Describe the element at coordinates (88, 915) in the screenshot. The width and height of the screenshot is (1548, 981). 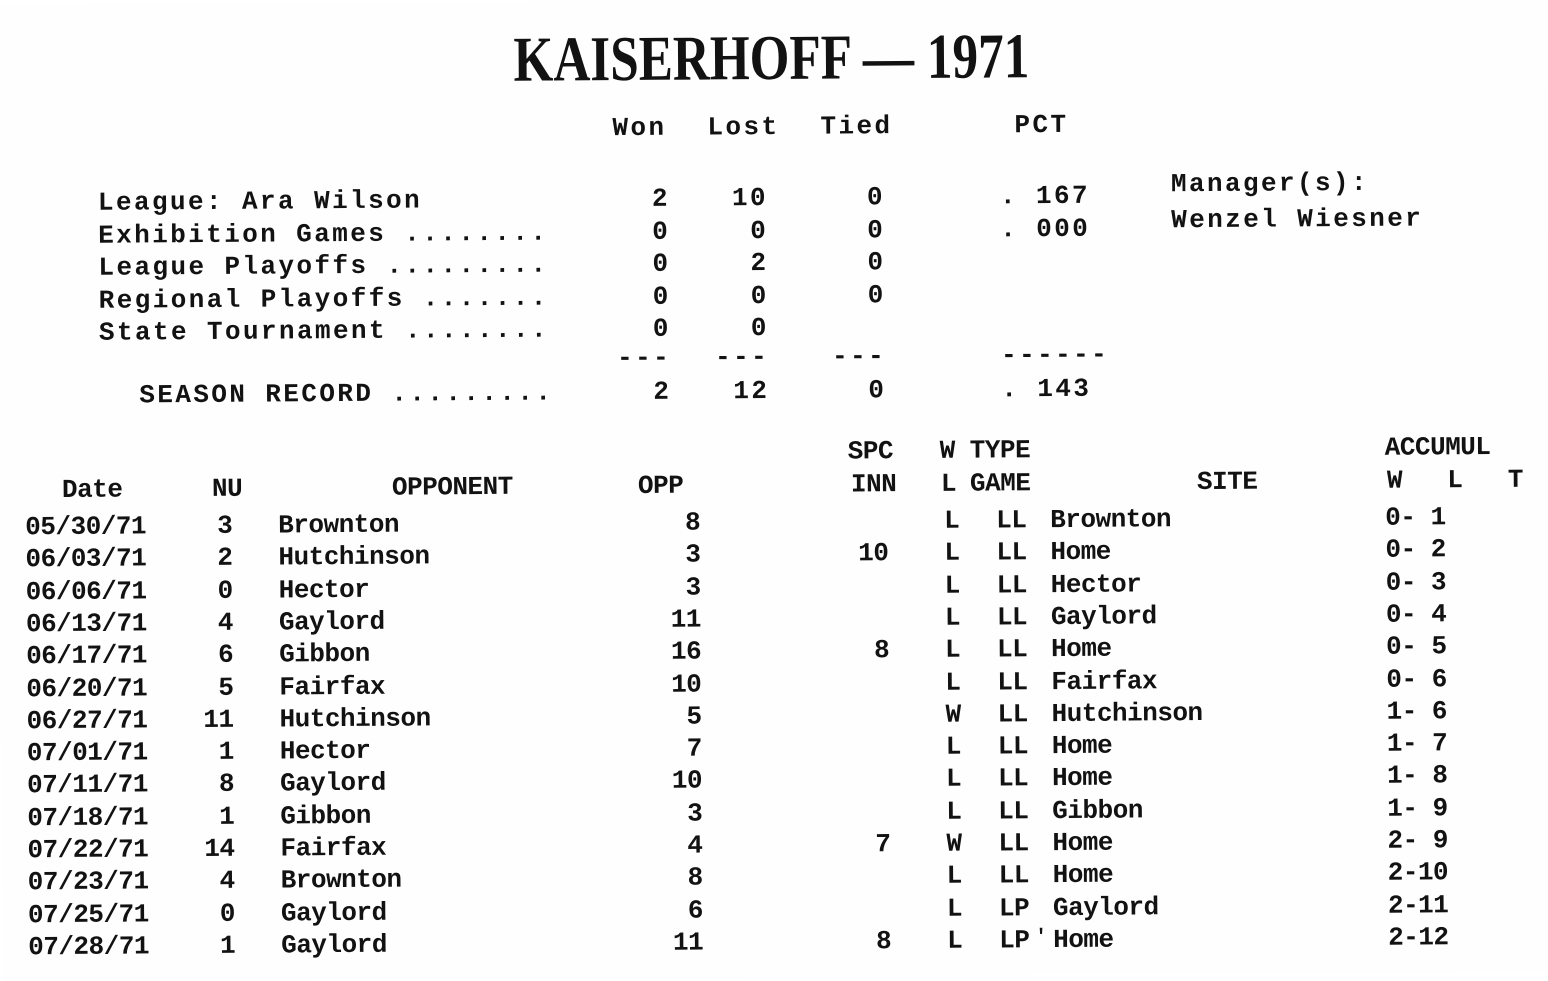
I see `game-date: 07/25/71` at that location.